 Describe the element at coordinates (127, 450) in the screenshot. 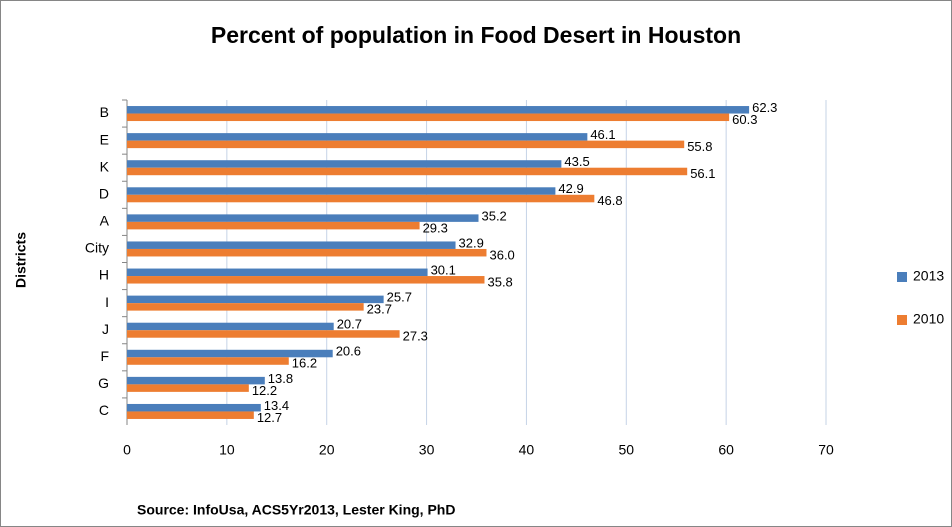

I see `x-tick-label: 0` at that location.